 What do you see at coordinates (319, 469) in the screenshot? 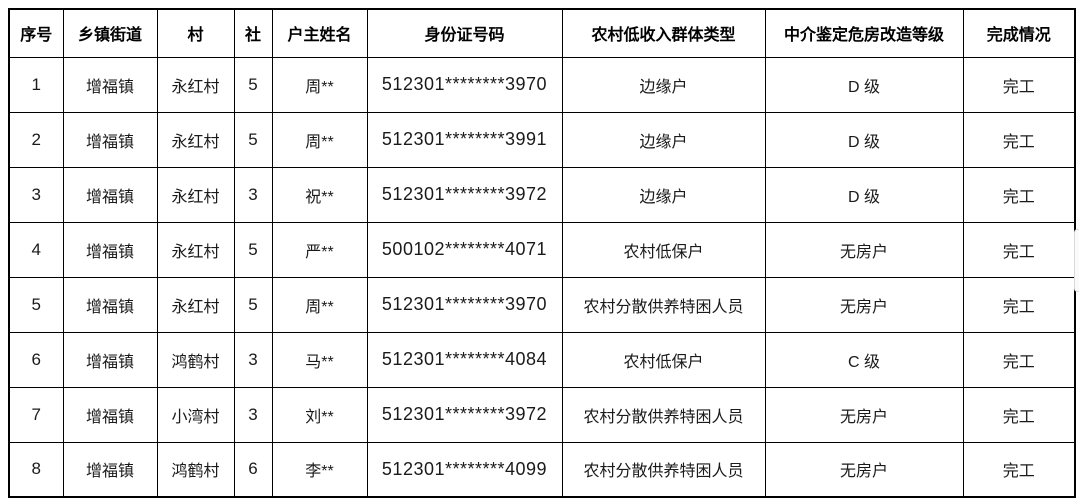
I see `cell-householder: 李**` at bounding box center [319, 469].